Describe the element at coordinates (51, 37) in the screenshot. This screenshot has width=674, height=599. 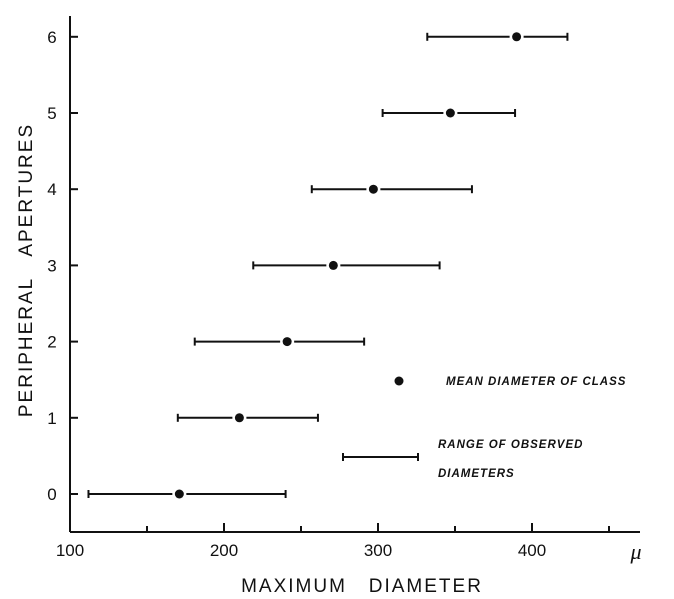
I see `y-tick-label-6: 6` at that location.